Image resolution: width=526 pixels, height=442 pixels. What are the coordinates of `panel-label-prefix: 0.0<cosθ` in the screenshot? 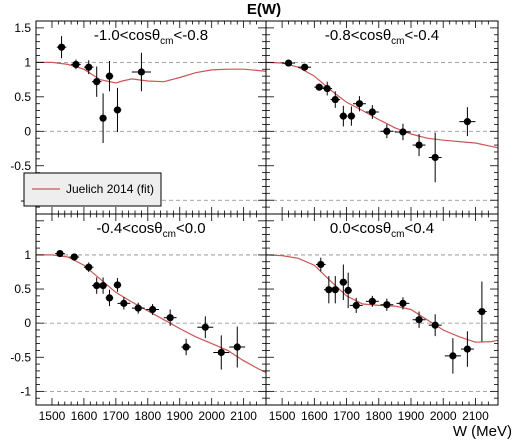 It's located at (360, 228).